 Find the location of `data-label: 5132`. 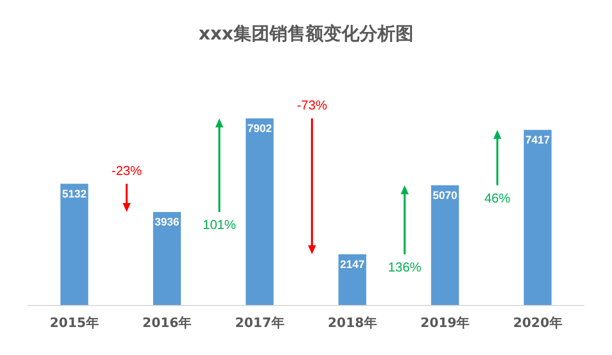

data-label: 5132 is located at coordinates (74, 194).